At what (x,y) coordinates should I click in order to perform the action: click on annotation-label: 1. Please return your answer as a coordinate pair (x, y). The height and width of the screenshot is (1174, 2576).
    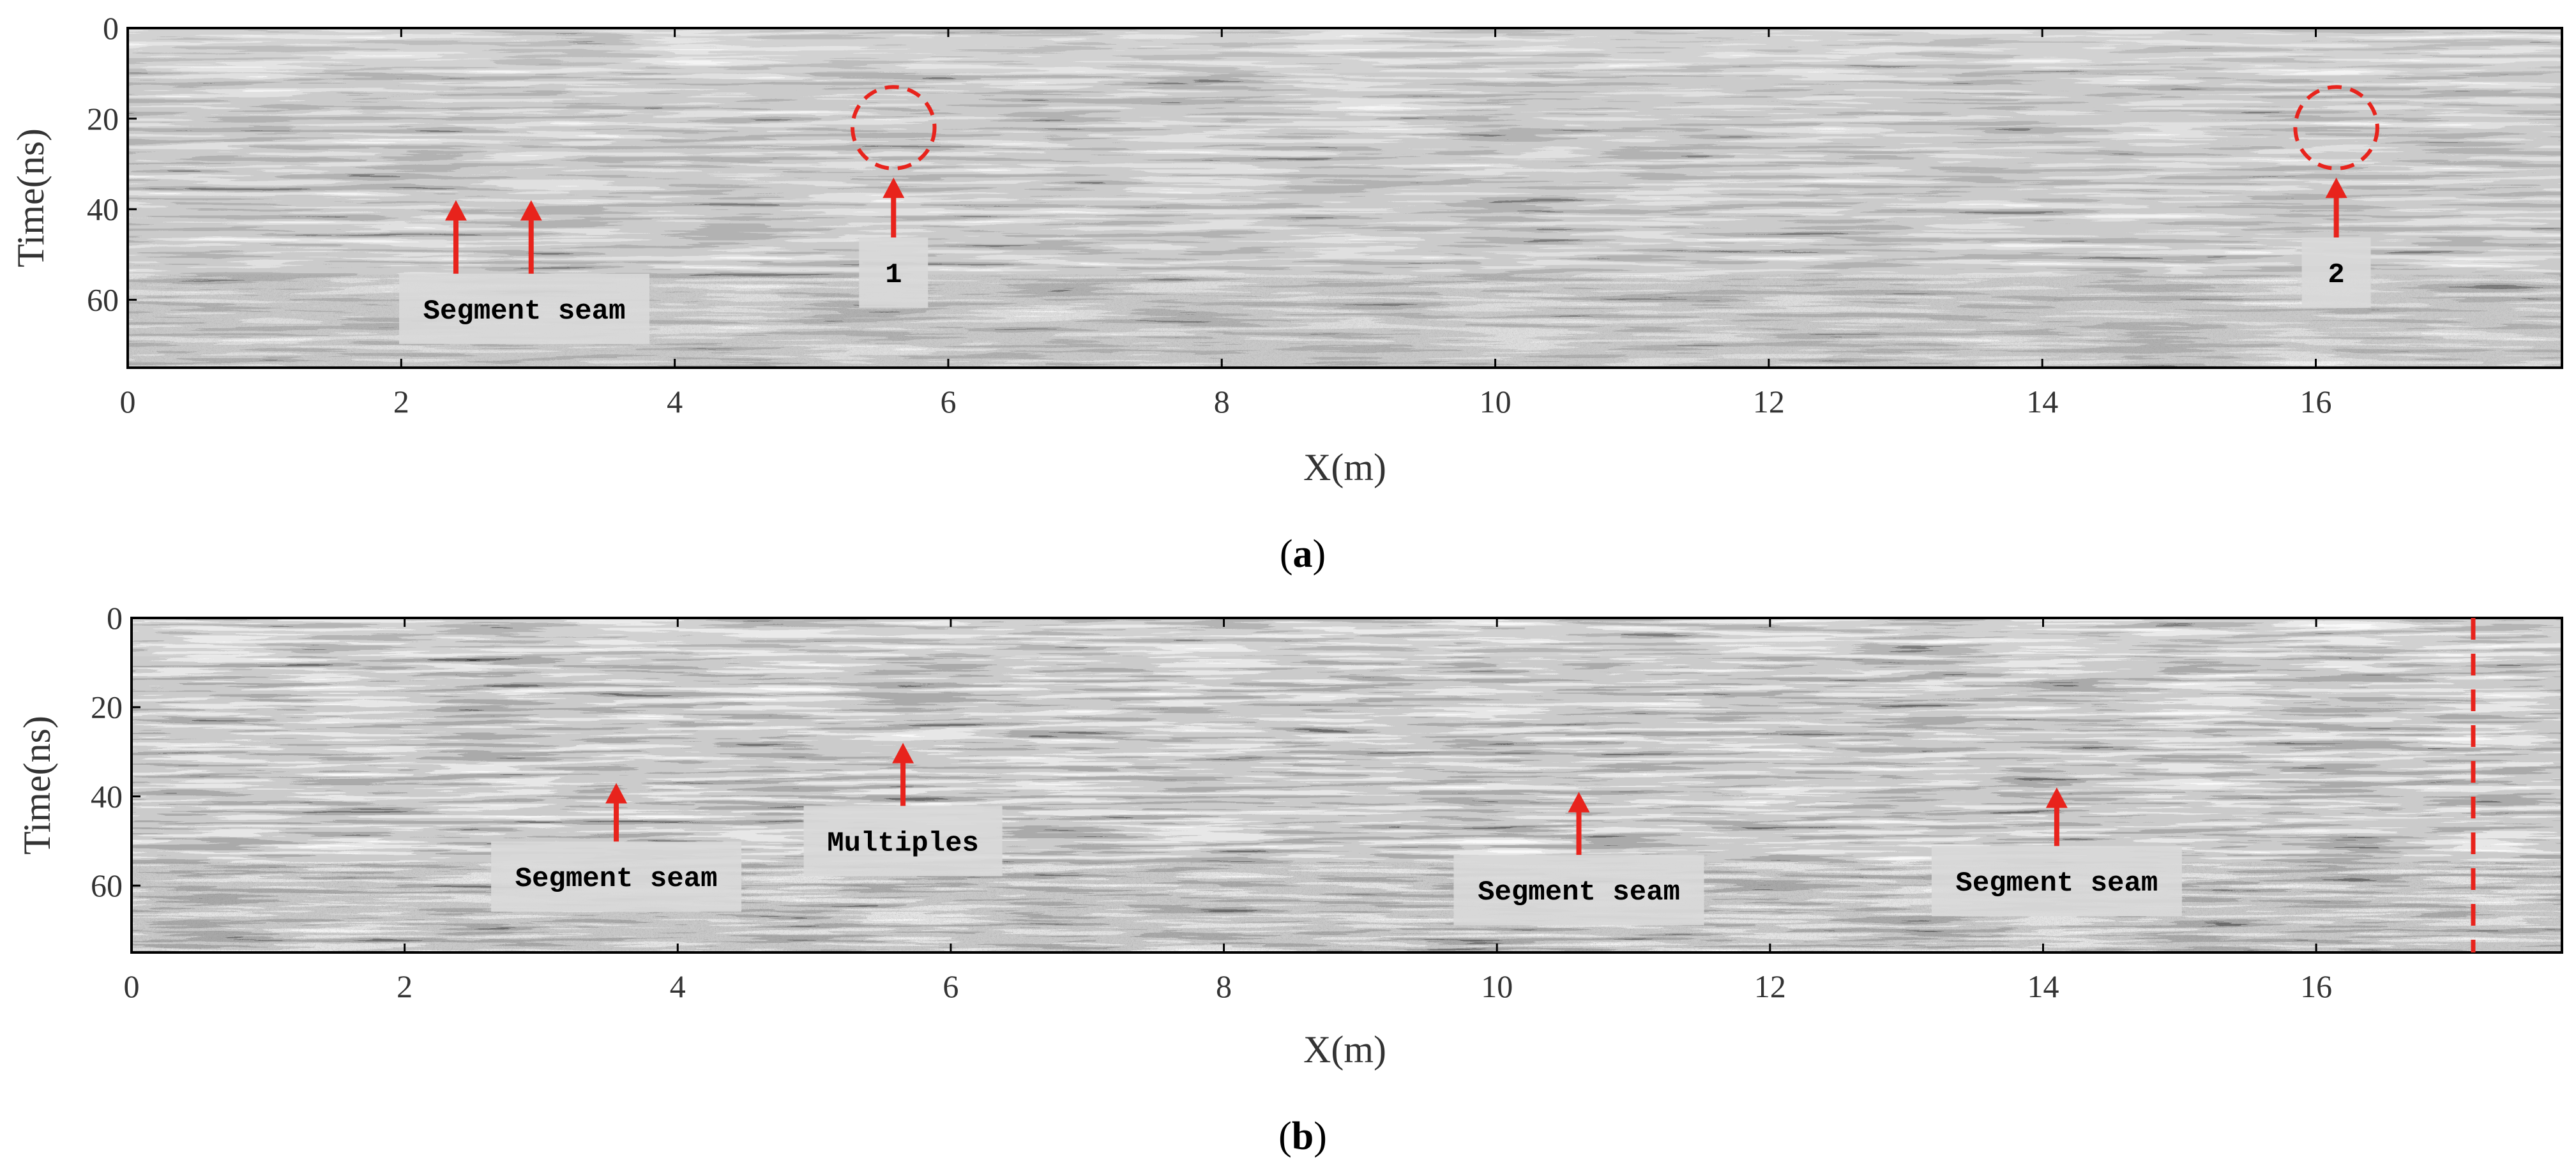
    Looking at the image, I should click on (894, 272).